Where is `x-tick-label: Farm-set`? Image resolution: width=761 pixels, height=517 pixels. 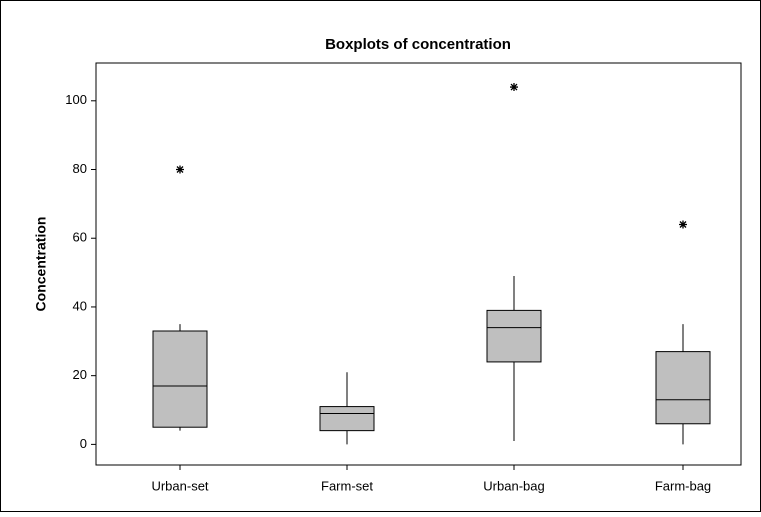
x-tick-label: Farm-set is located at coordinates (347, 485).